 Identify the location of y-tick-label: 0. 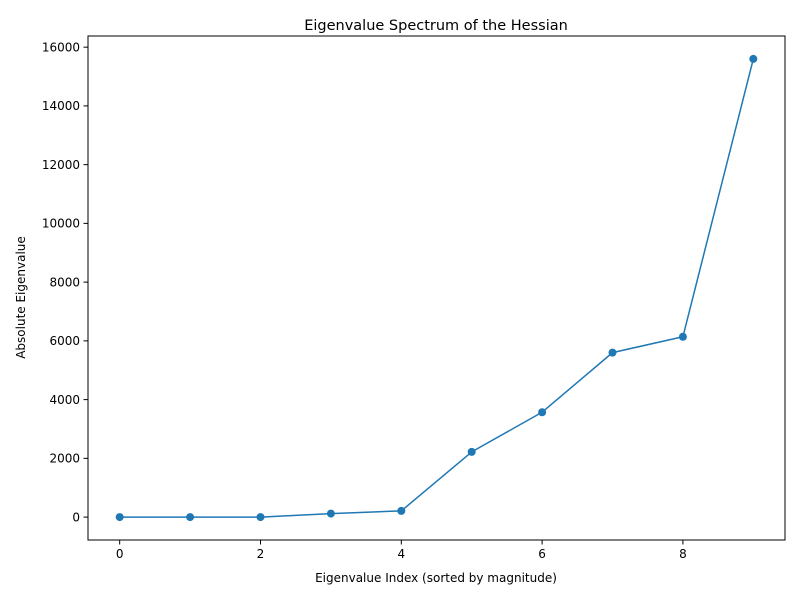
(76, 517).